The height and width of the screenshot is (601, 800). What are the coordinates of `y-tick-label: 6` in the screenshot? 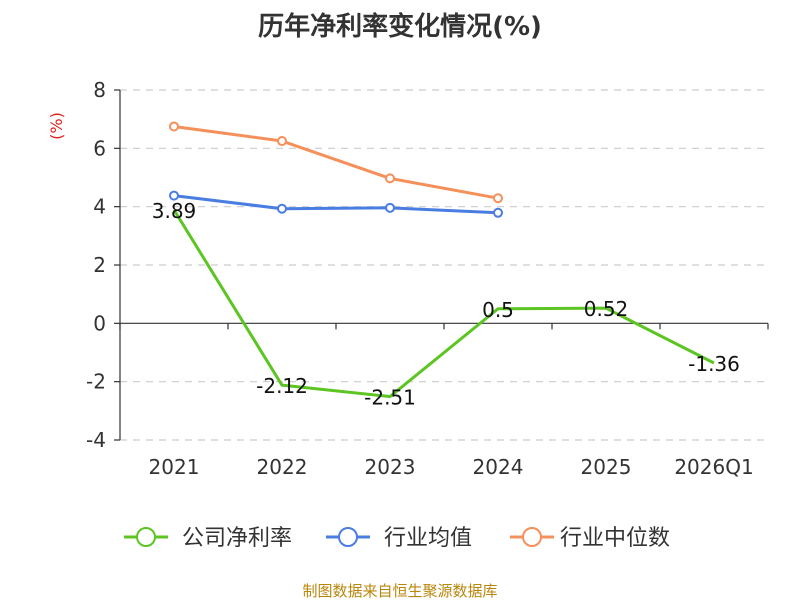 It's located at (99, 148).